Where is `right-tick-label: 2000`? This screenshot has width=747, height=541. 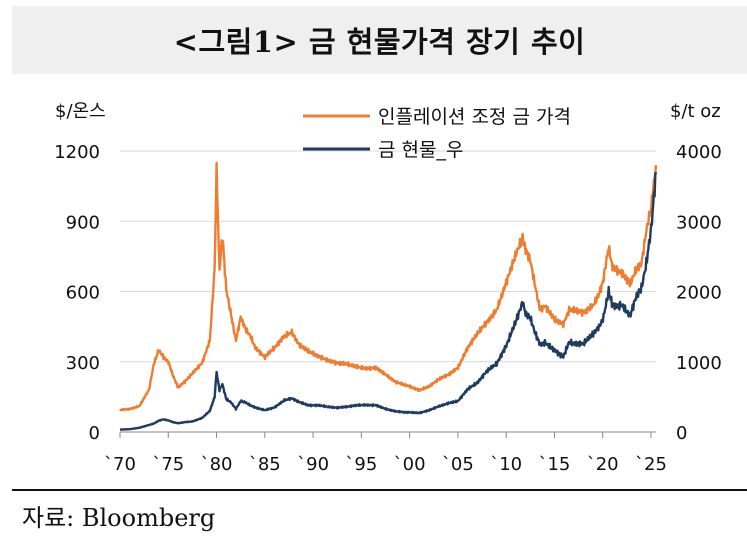
right-tick-label: 2000 is located at coordinates (699, 293).